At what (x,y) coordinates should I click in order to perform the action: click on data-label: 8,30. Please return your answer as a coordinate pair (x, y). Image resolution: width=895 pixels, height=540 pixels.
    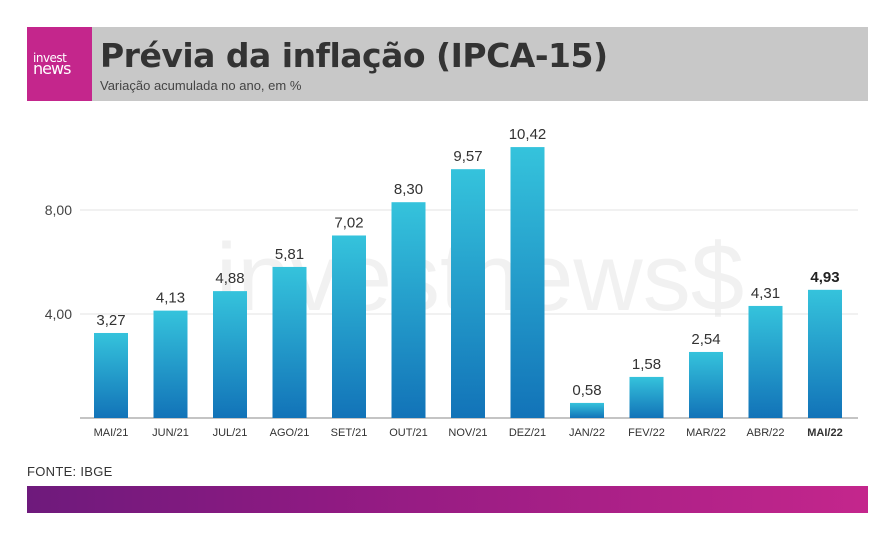
    Looking at the image, I should click on (408, 189).